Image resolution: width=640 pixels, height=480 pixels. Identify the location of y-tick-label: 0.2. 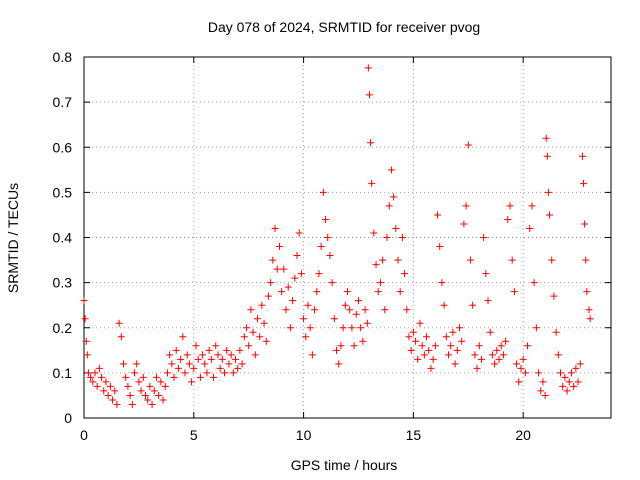
(63, 328).